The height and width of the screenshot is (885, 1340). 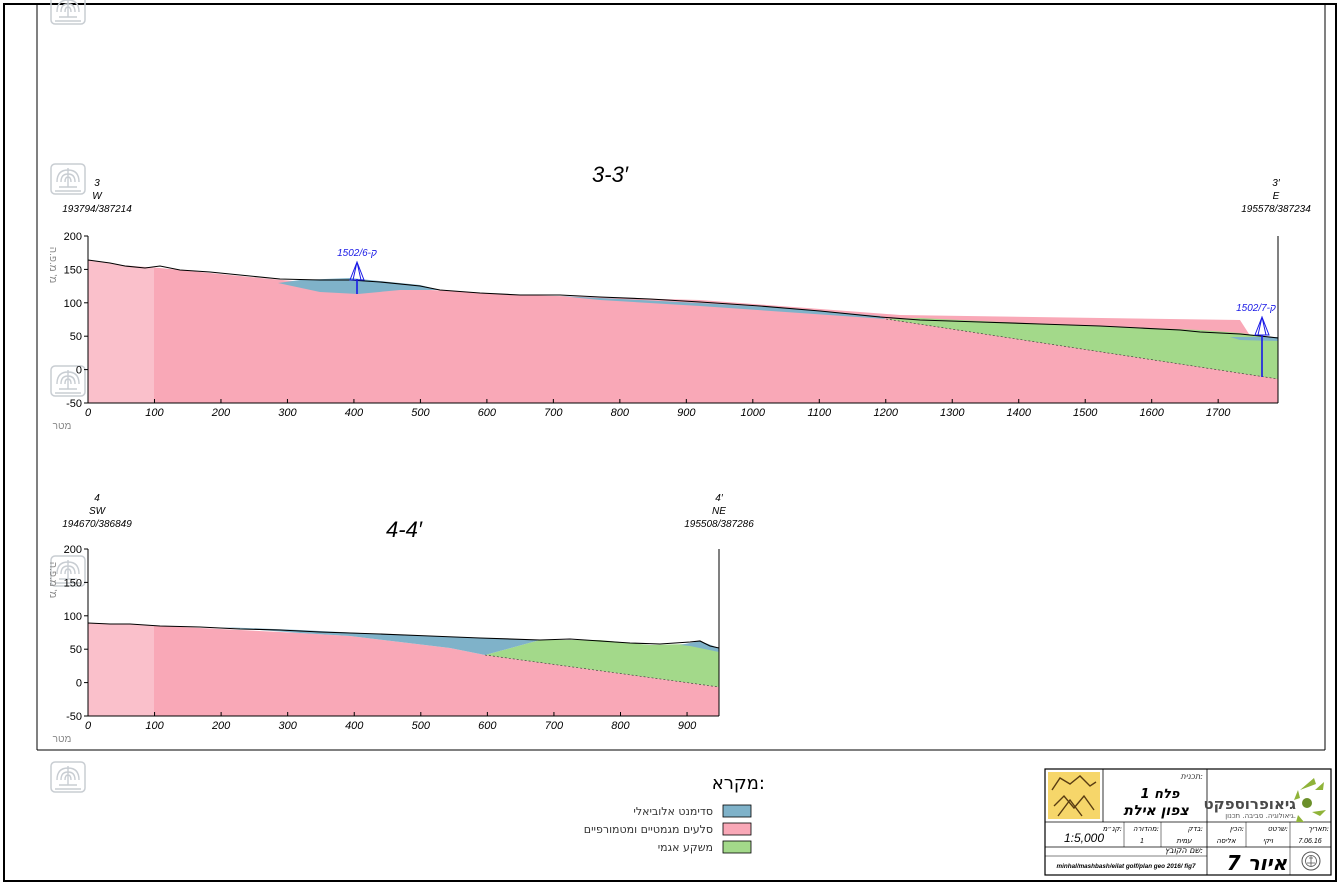 I want to click on x-tick-label: 1100, so click(x=819, y=413).